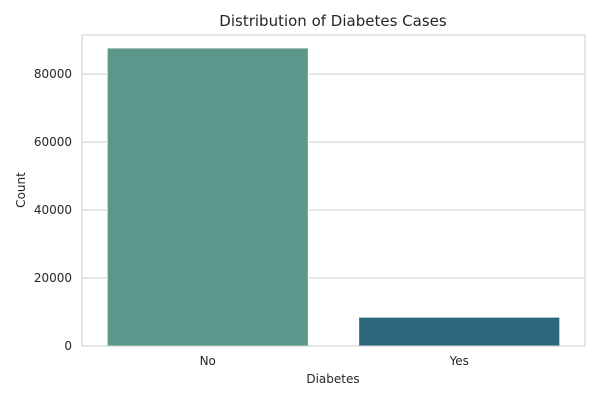  Describe the element at coordinates (459, 331) in the screenshot. I see `bar-yes` at that location.